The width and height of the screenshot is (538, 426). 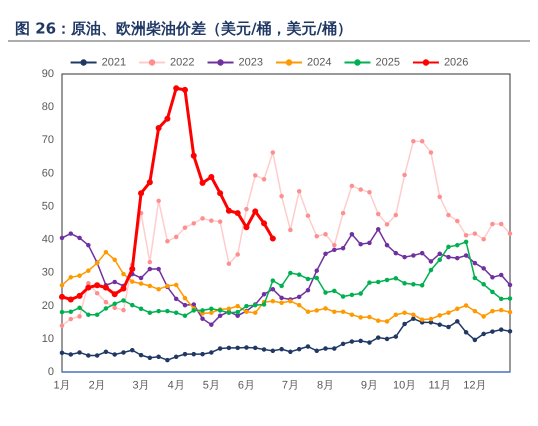 What do you see at coordinates (48, 74) in the screenshot?
I see `y-tick-label: 90` at bounding box center [48, 74].